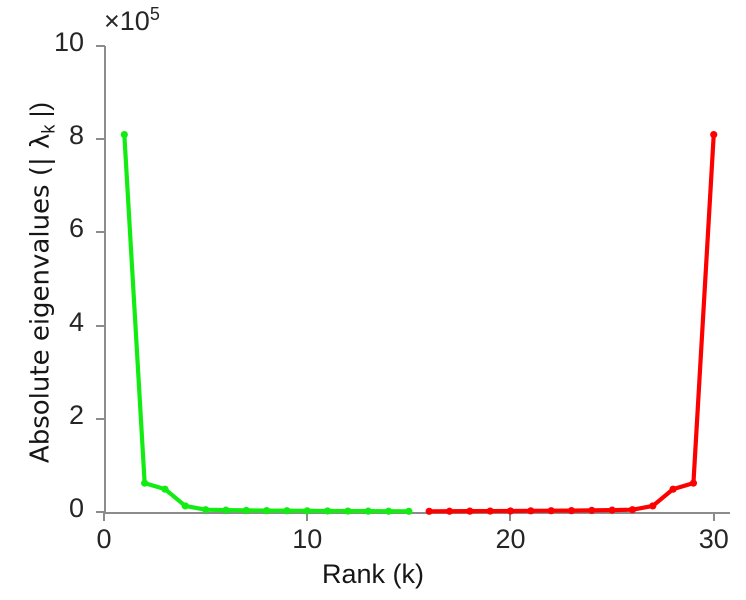 The height and width of the screenshot is (600, 746). I want to click on y-axis-line, so click(105, 280).